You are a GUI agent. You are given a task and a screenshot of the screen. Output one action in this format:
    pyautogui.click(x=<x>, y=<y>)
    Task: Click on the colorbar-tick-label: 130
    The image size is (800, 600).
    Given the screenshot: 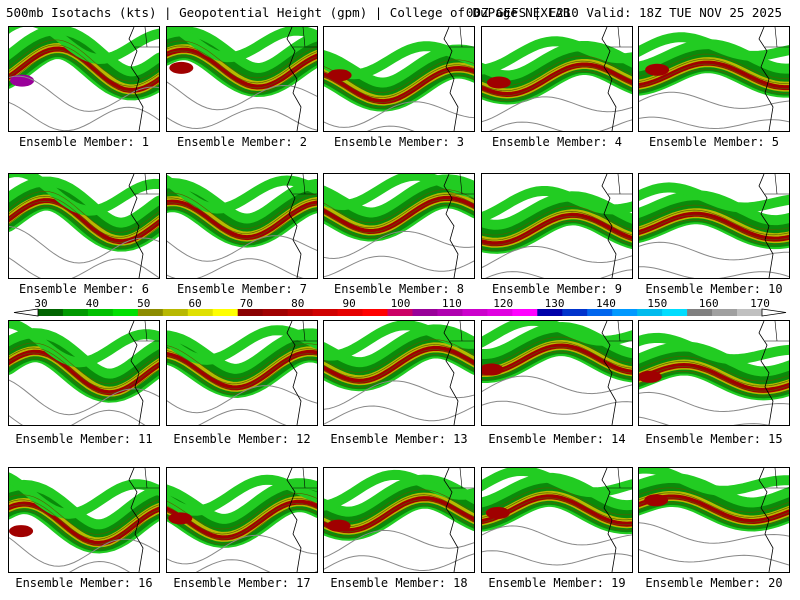 What is the action you would take?
    pyautogui.click(x=554, y=303)
    